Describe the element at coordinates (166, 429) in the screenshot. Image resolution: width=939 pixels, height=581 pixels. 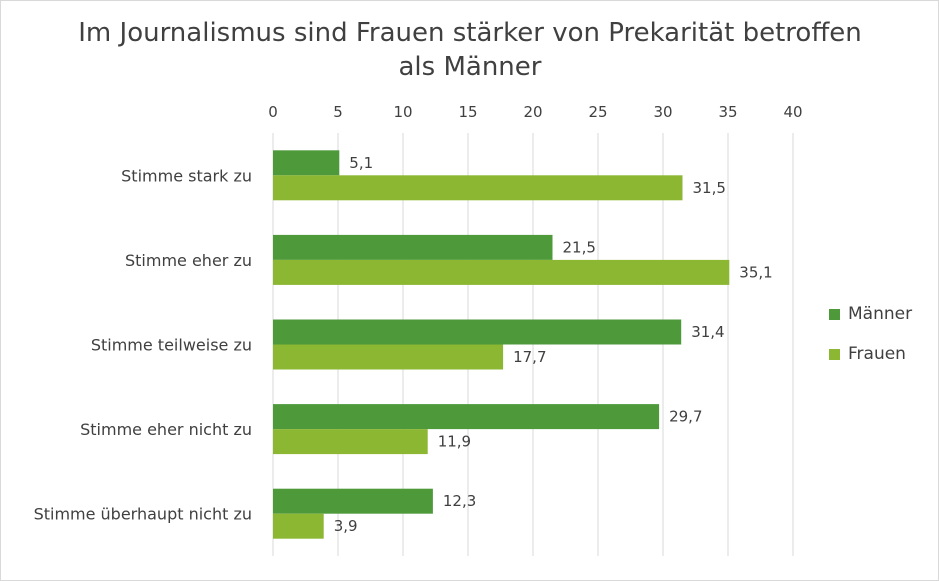
I see `category-label: Stimme eher nicht zu` at that location.